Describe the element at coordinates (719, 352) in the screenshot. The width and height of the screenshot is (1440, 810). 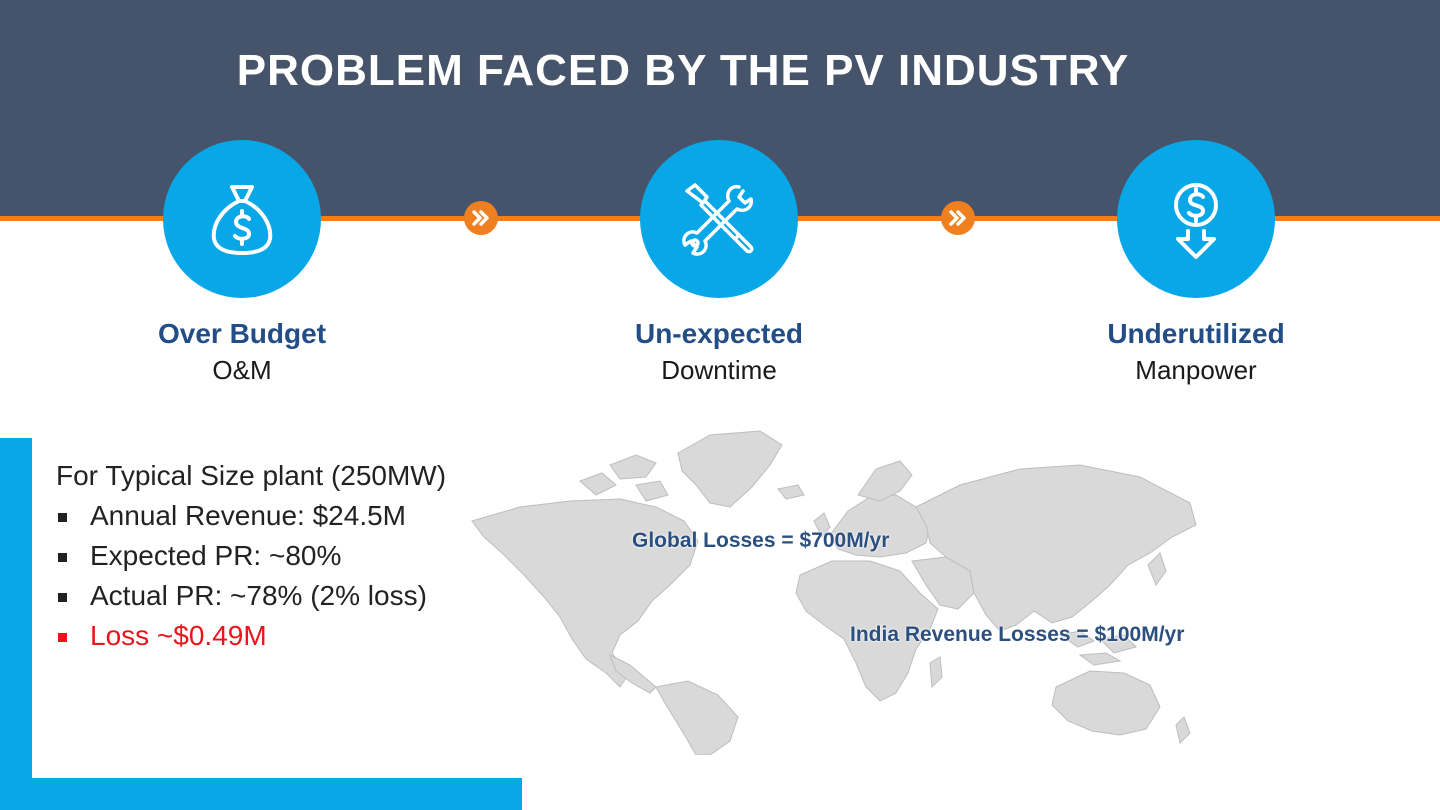
I see `problem-unexpected-downtime: Un-expected Downtime` at that location.